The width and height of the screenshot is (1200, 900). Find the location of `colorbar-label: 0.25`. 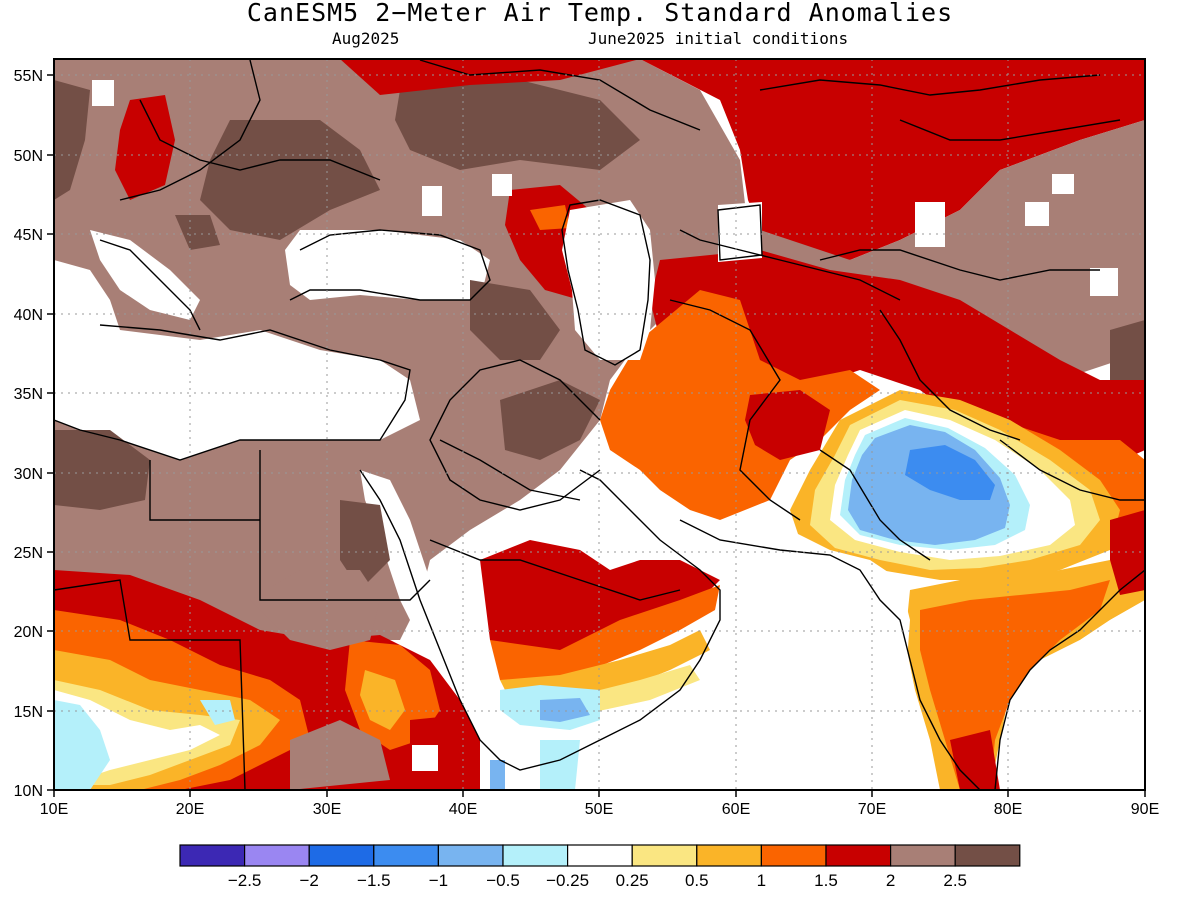

colorbar-label: 0.25 is located at coordinates (632, 880).